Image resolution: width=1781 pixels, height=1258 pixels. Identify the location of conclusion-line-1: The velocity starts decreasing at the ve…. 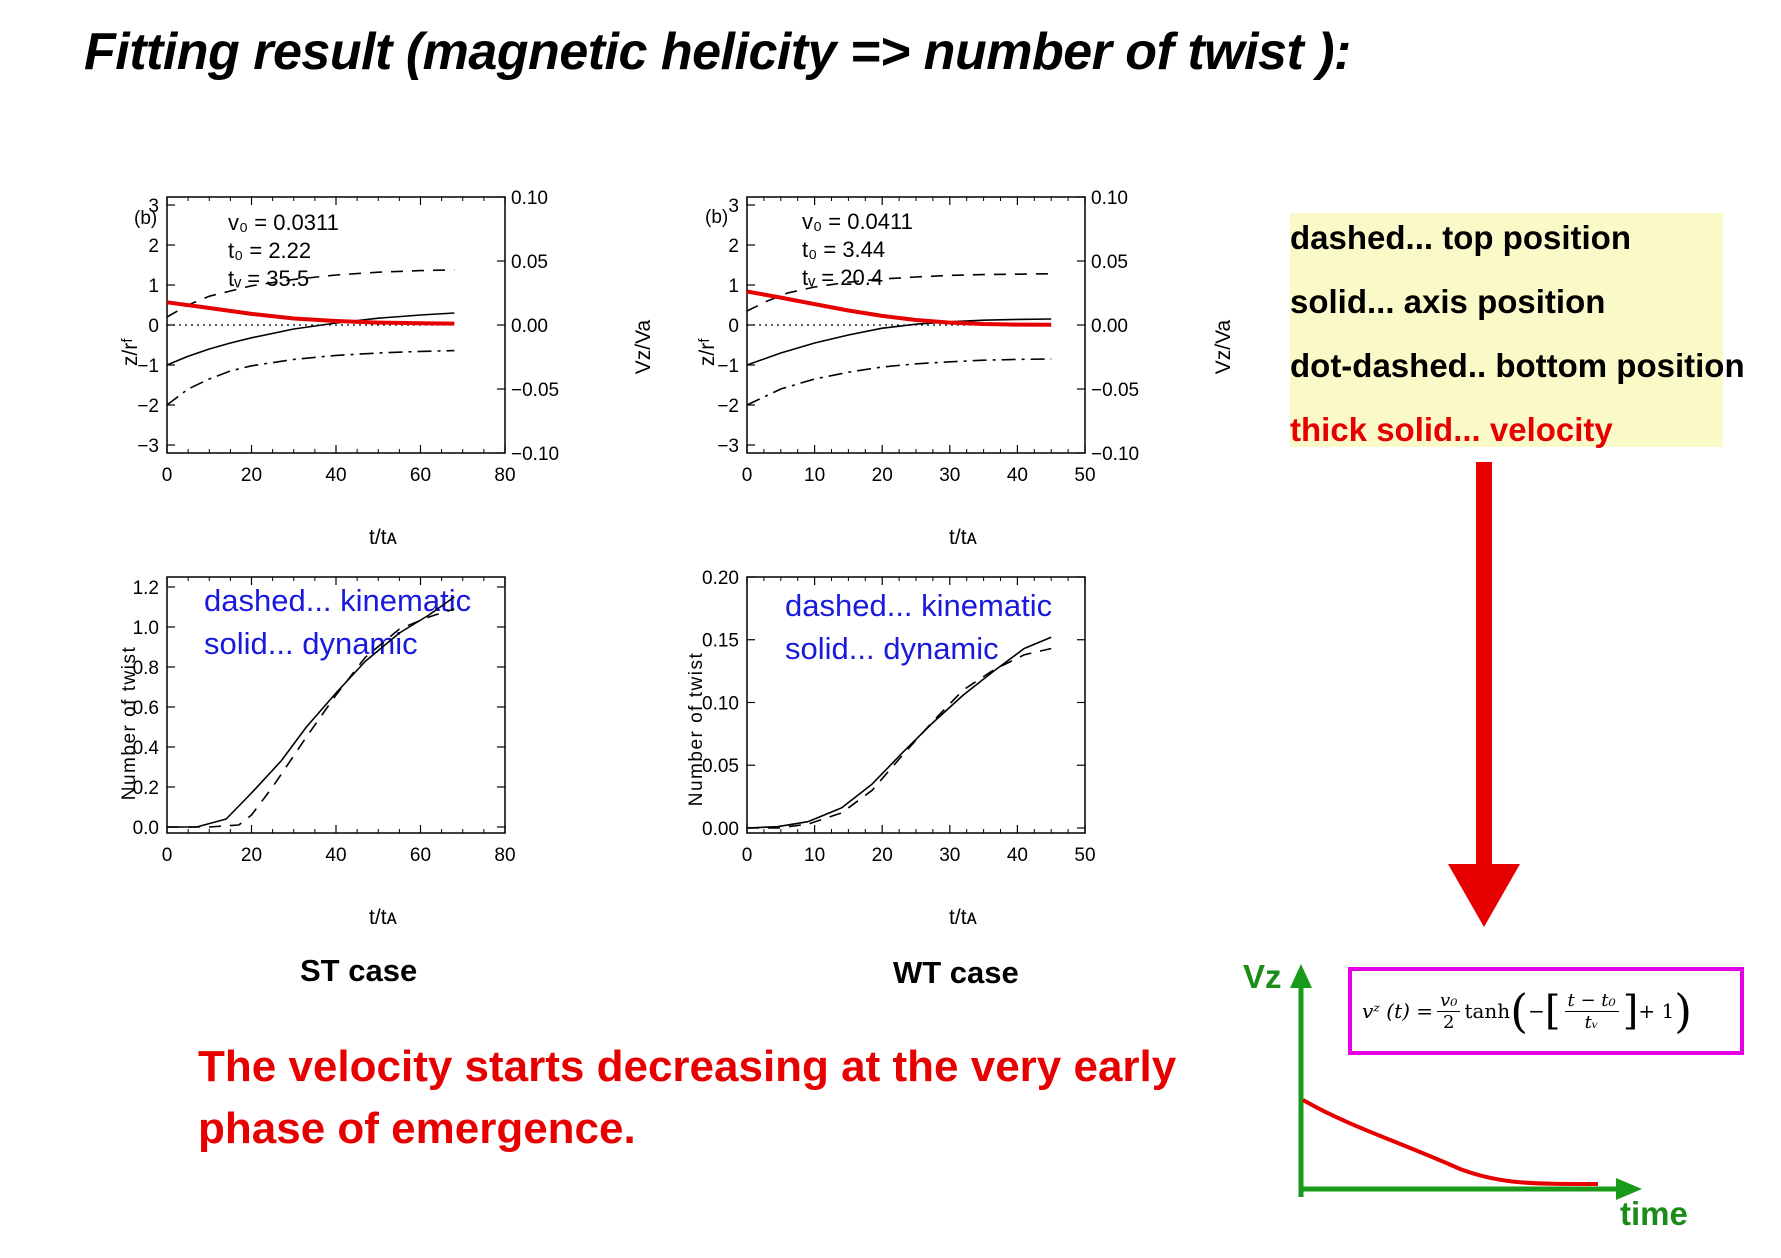
(687, 1066).